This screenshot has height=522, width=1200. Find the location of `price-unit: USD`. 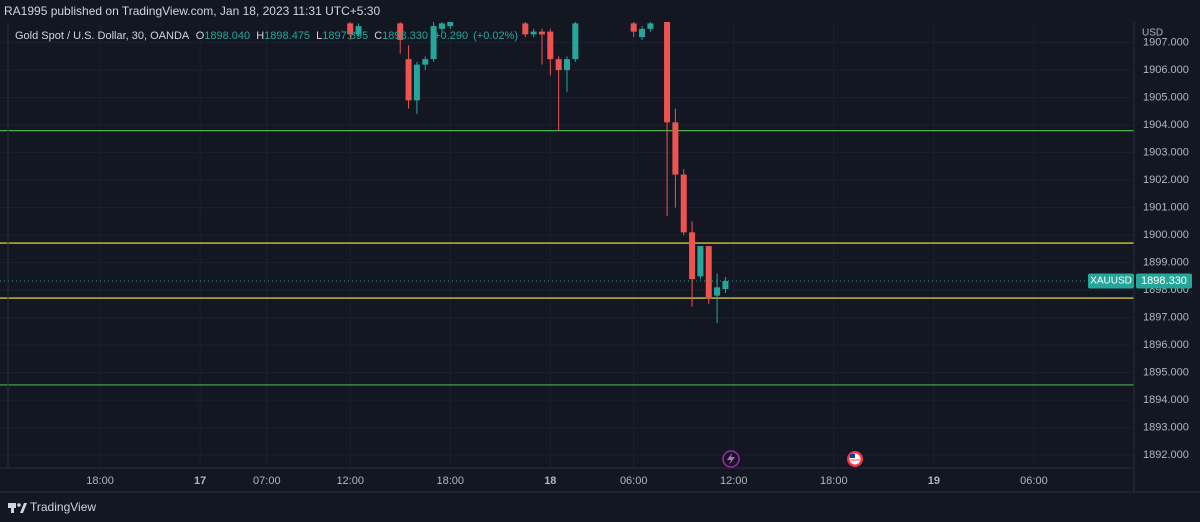

price-unit: USD is located at coordinates (1152, 33).